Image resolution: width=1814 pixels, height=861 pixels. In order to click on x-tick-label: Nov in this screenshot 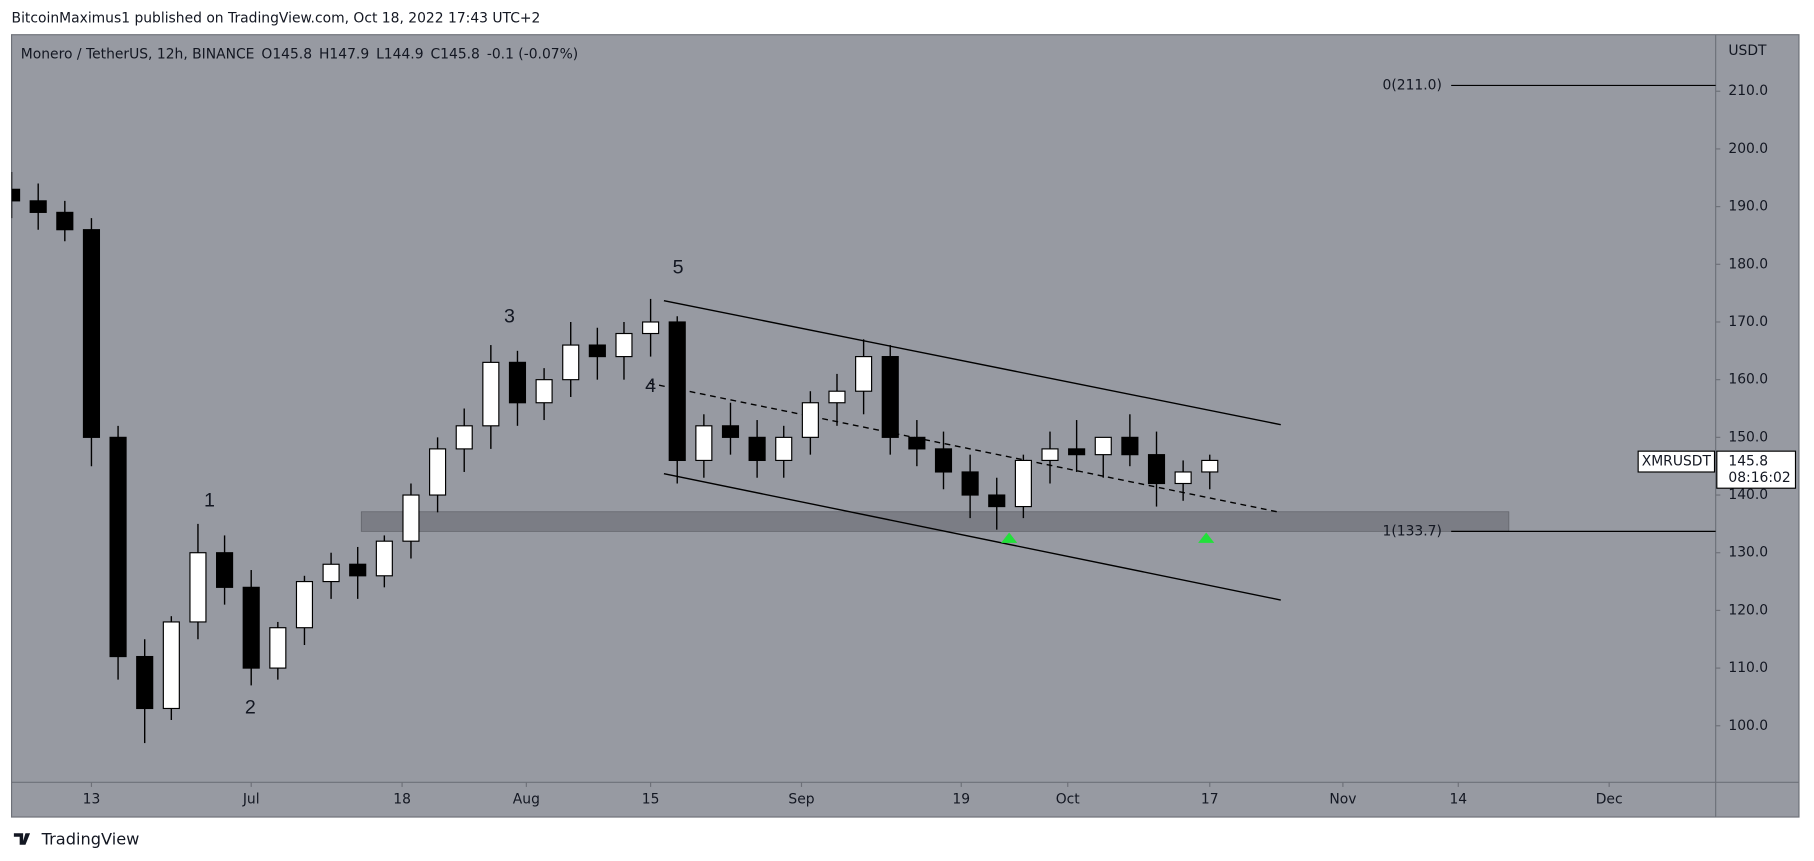, I will do `click(1342, 800)`.